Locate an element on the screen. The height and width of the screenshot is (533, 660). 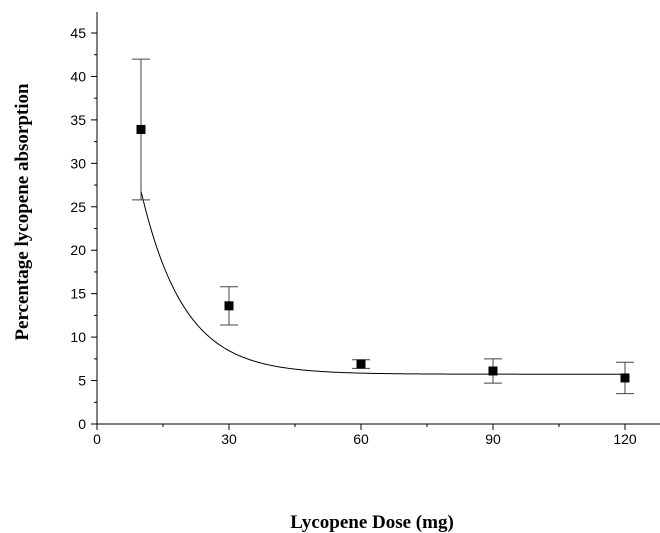
y-tick-label: 15 is located at coordinates (78, 294).